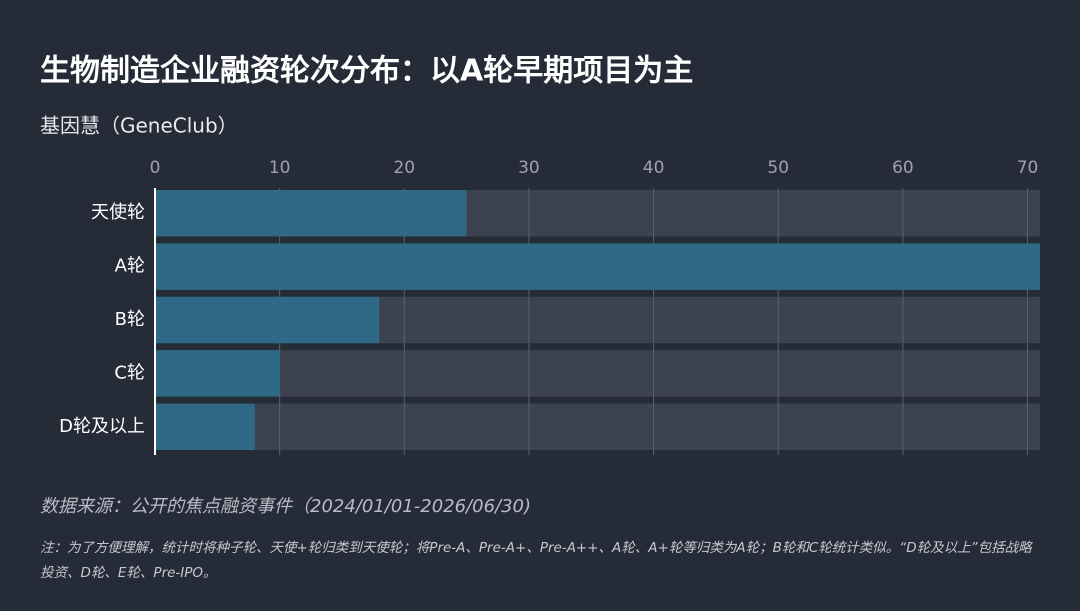 This screenshot has width=1080, height=611. I want to click on x-tick-label: 40, so click(654, 168).